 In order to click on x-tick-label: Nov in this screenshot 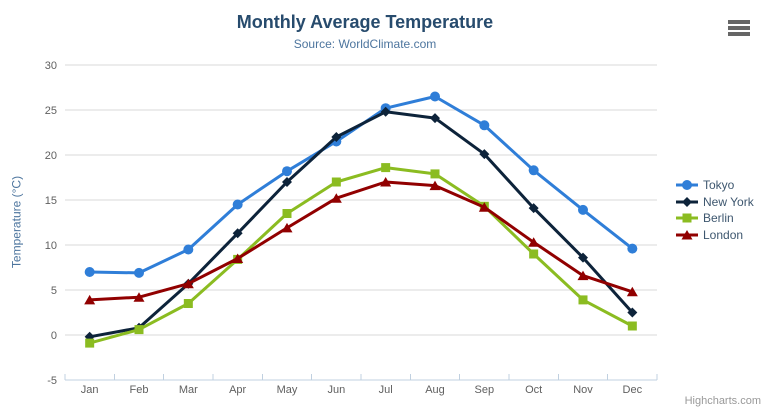, I will do `click(583, 390)`.